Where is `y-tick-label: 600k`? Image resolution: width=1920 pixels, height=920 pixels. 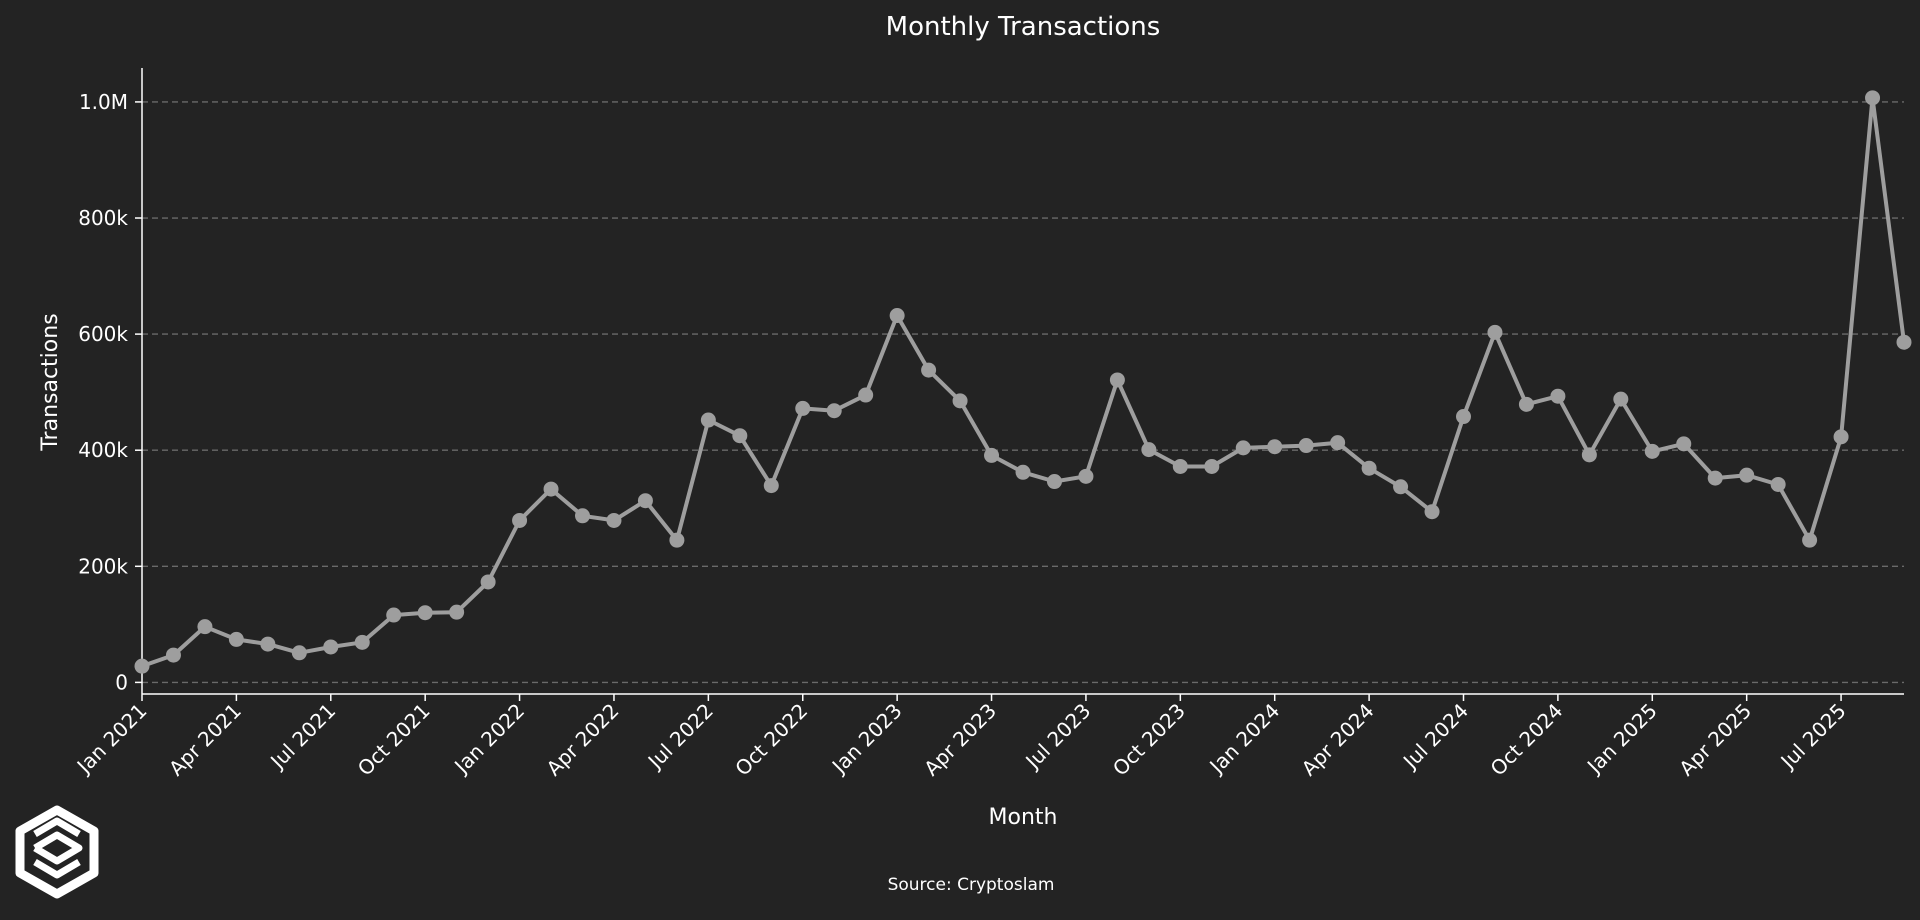
y-tick-label: 600k is located at coordinates (103, 334).